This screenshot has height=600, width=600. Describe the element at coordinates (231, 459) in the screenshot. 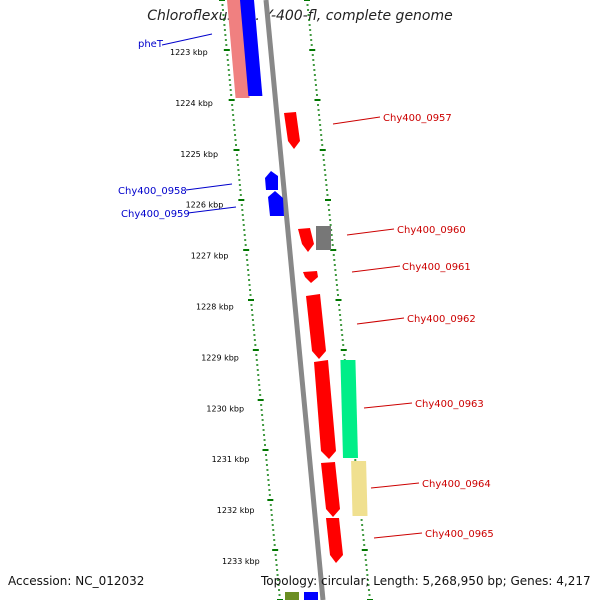

I see `kbp-tick-label: 1231 kbp` at that location.